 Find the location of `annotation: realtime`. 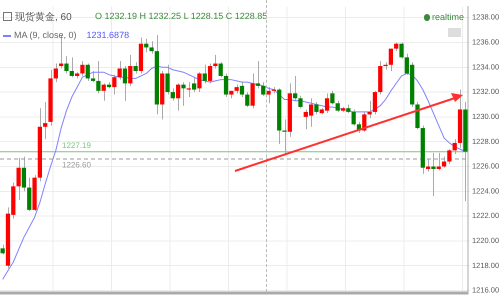

annotation: realtime is located at coordinates (448, 17).